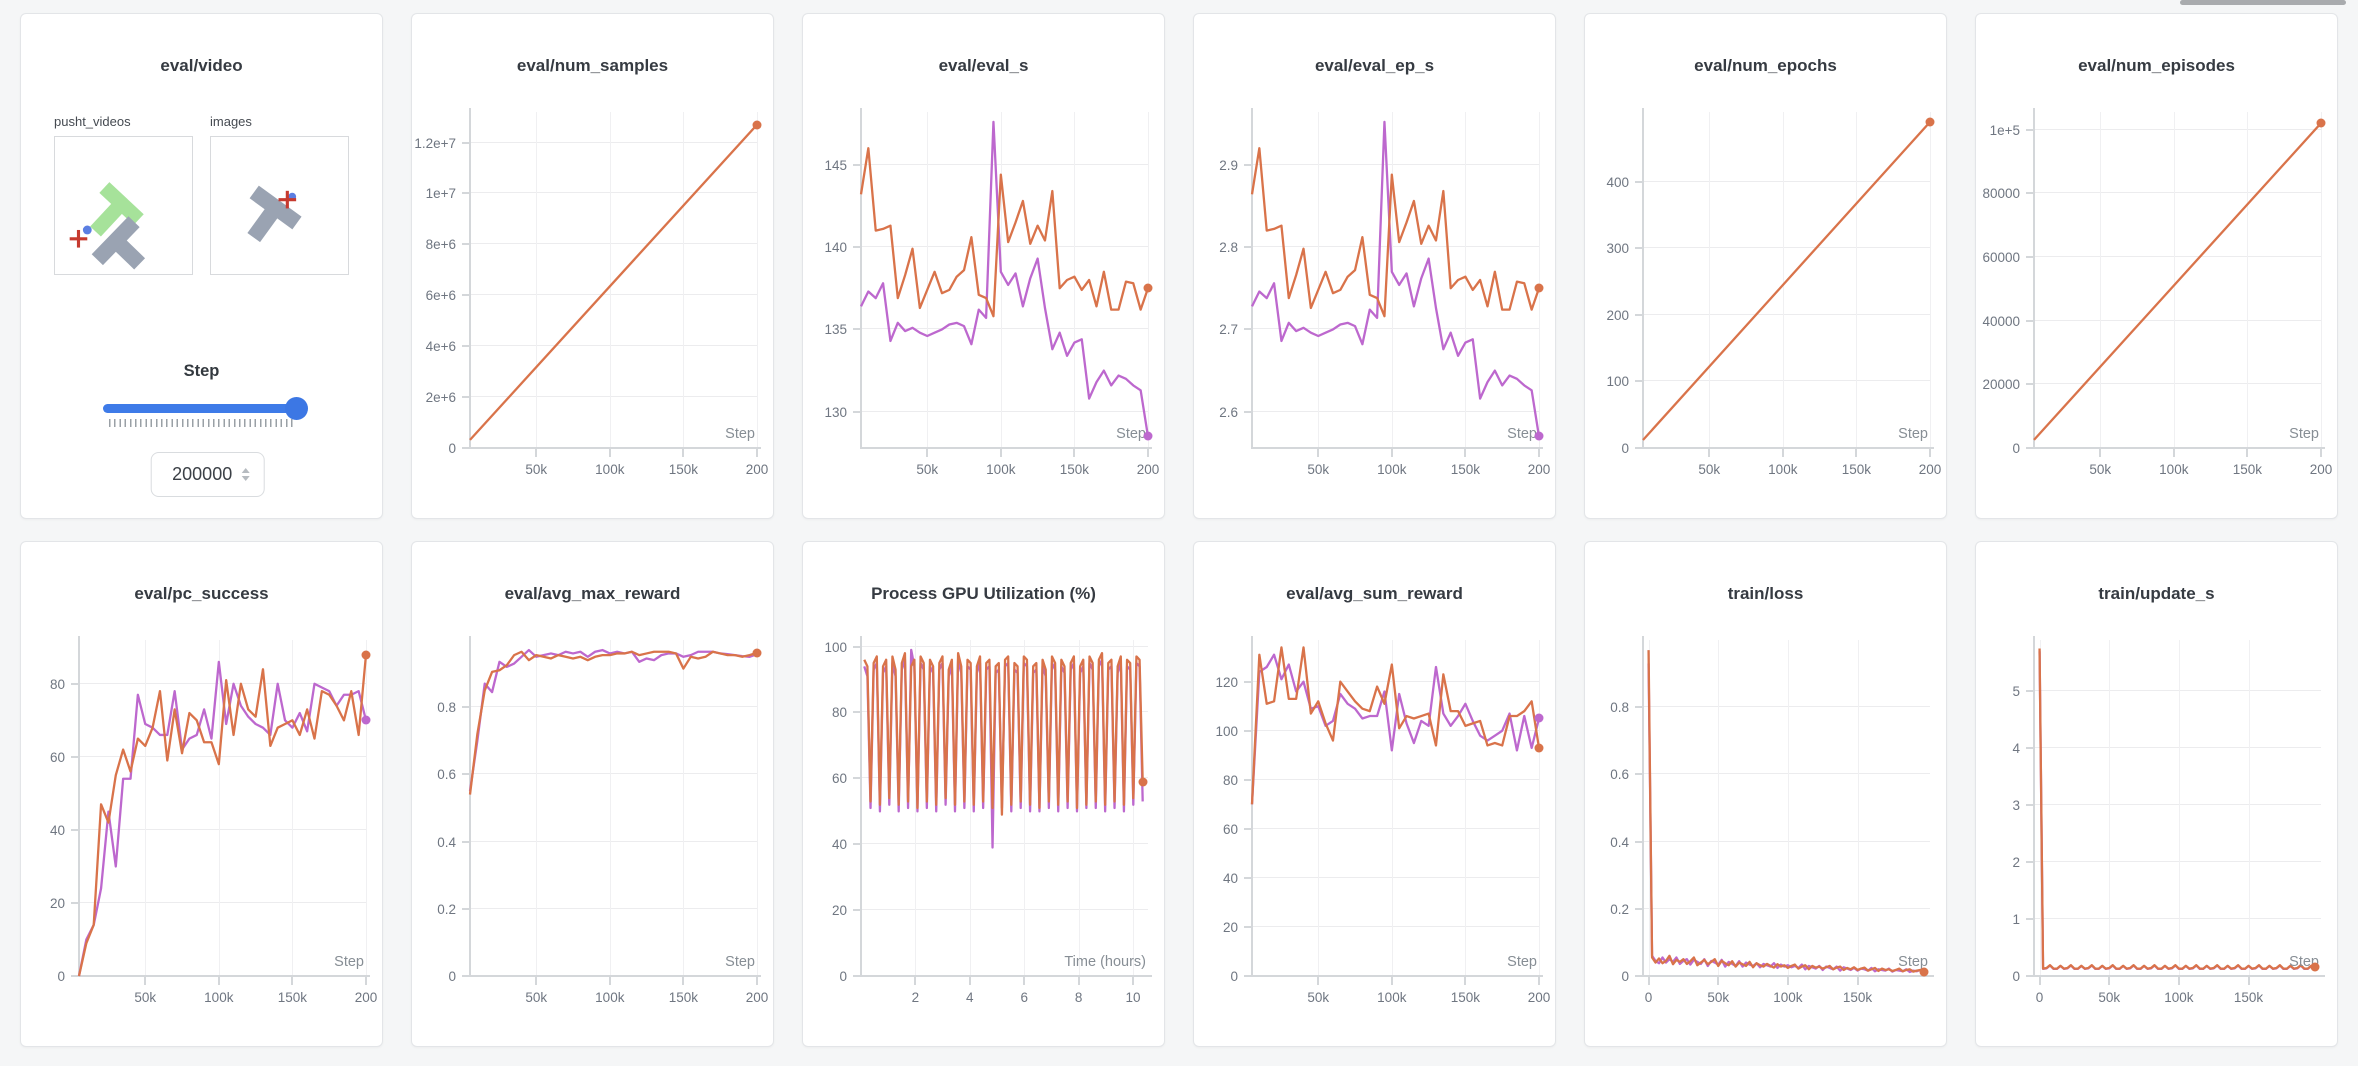 This screenshot has width=2358, height=1066. I want to click on horizontal-scrollbar-thumb, so click(2263, 2).